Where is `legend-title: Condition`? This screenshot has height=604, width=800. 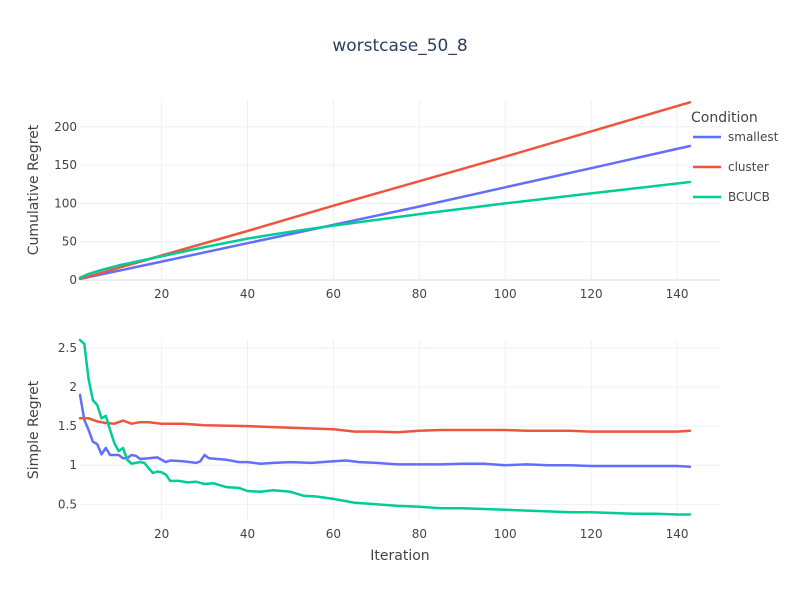 legend-title: Condition is located at coordinates (724, 118).